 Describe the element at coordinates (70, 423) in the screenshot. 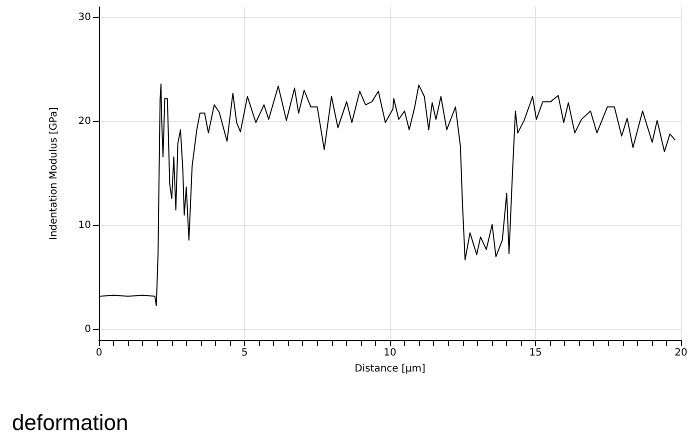

I see `text: deformation` at that location.